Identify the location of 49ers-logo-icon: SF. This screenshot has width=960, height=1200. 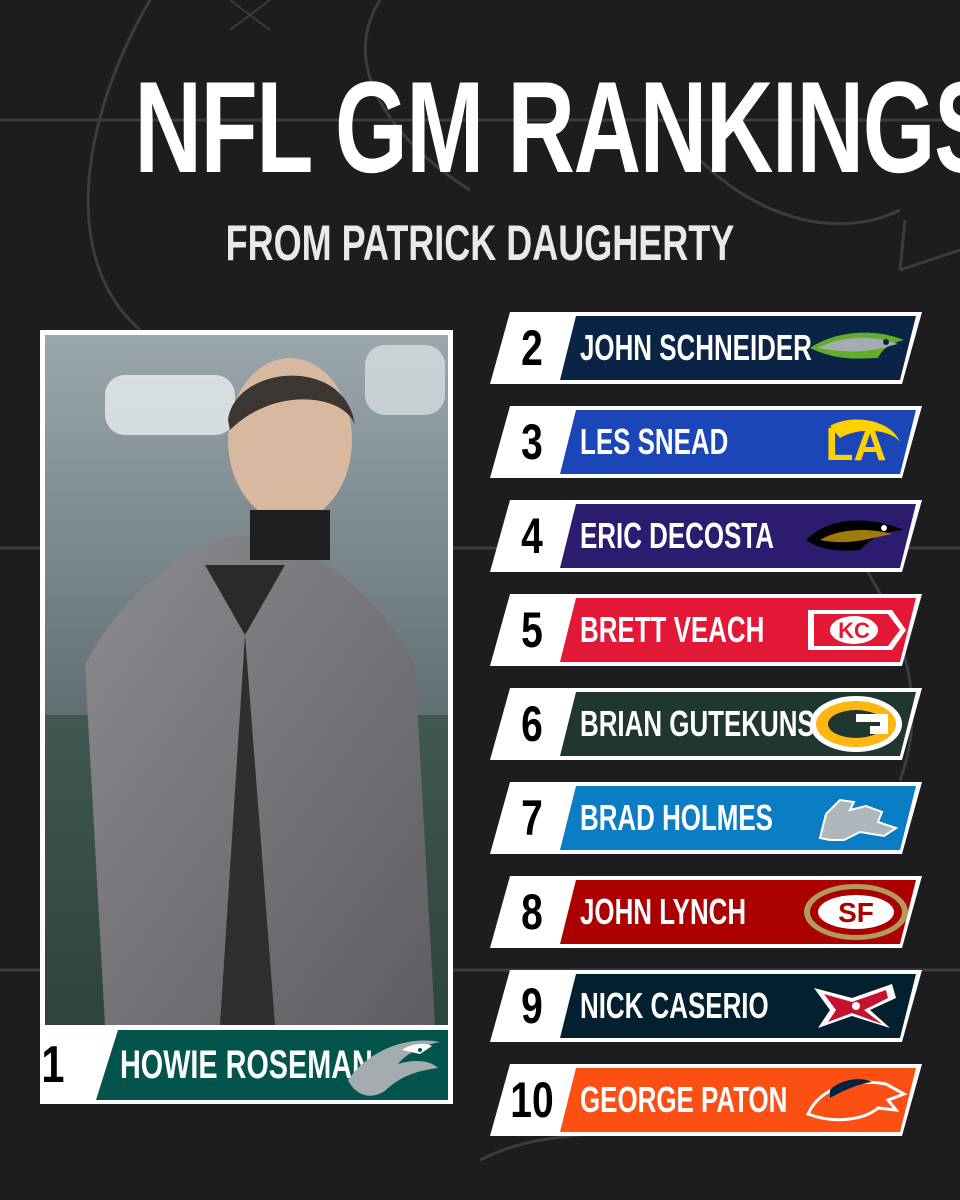
(856, 912).